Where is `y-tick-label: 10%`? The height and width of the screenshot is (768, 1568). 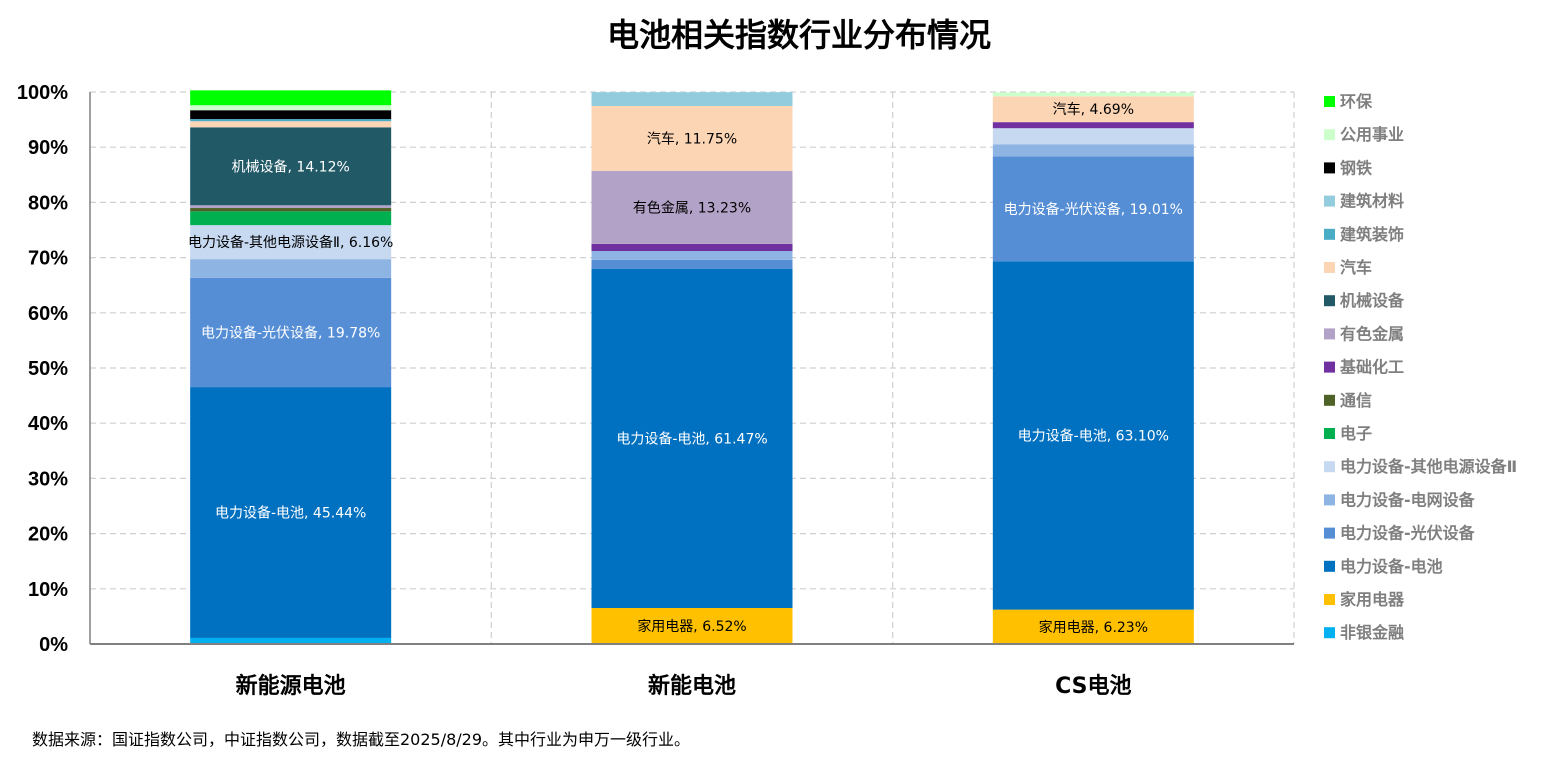 y-tick-label: 10% is located at coordinates (48, 590).